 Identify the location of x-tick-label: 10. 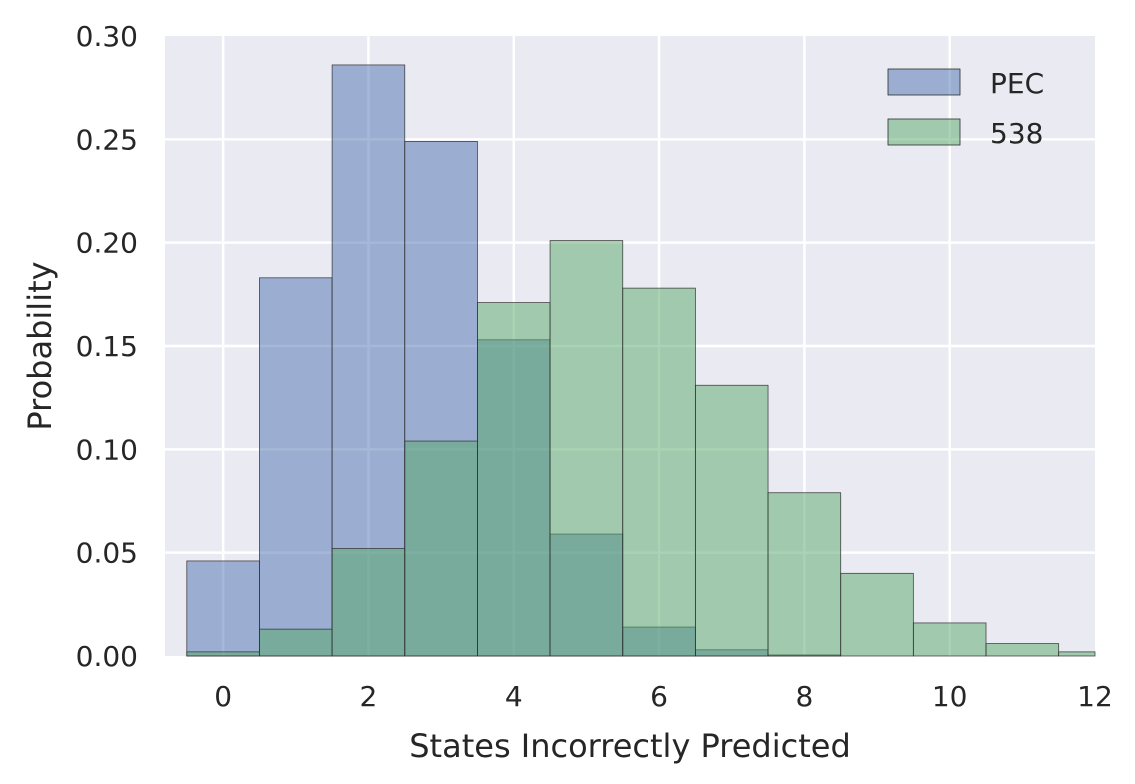
(950, 696).